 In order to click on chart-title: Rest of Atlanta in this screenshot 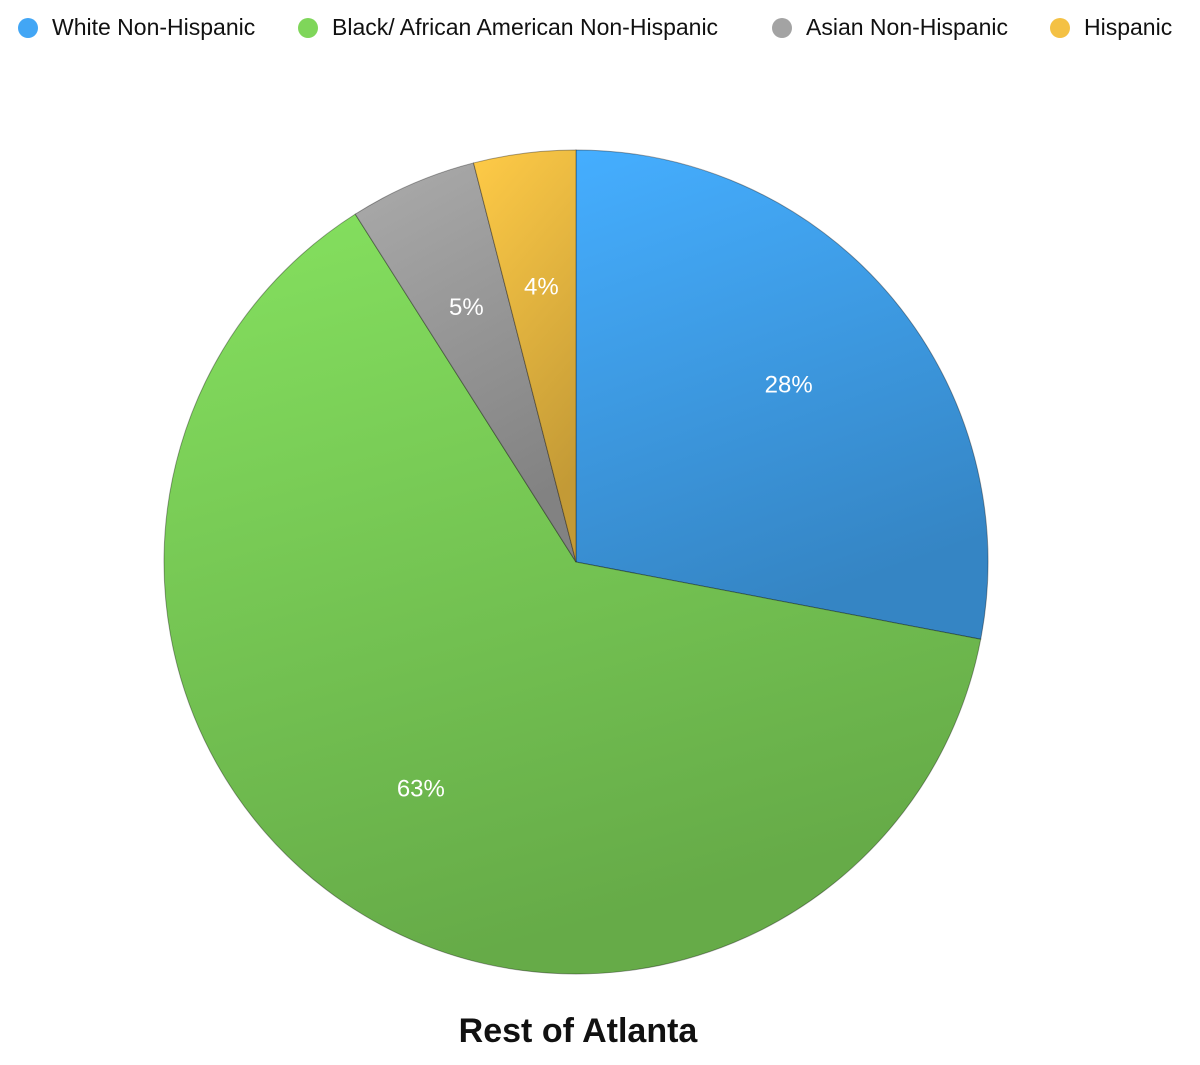, I will do `click(579, 1031)`.